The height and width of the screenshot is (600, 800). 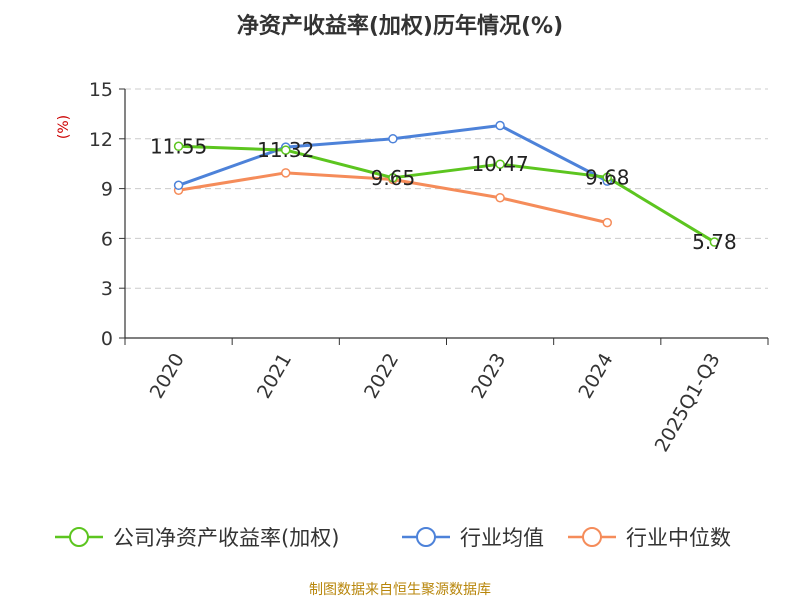 What do you see at coordinates (64, 127) in the screenshot?
I see `y-axis-label: (%)` at bounding box center [64, 127].